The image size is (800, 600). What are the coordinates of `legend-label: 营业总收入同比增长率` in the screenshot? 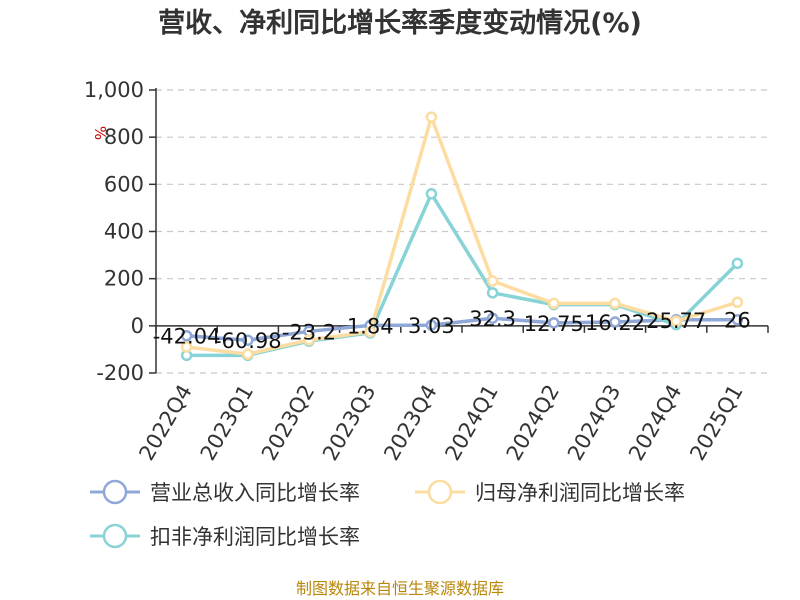 It's located at (255, 493).